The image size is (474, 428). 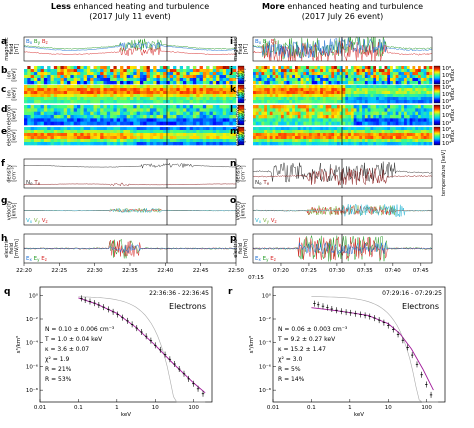 What do you see at coordinates (447, 115) in the screenshot?
I see `colorbar-tick: 10⁶` at bounding box center [447, 115].